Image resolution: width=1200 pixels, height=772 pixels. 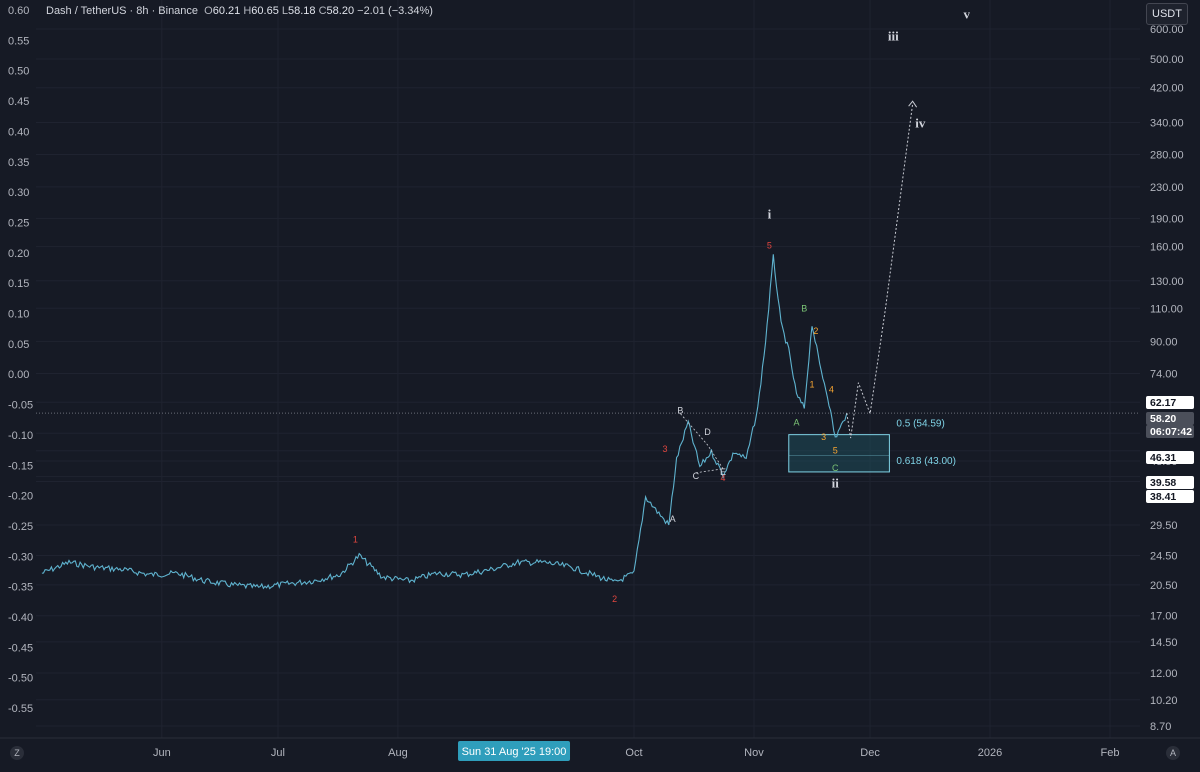 I want to click on forecast-path, so click(x=880, y=271).